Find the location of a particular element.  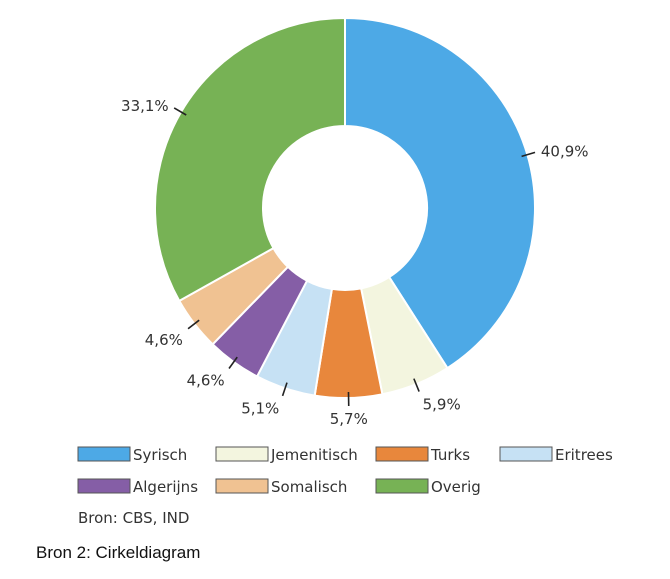

legend-swatch-eritrees is located at coordinates (526, 454).